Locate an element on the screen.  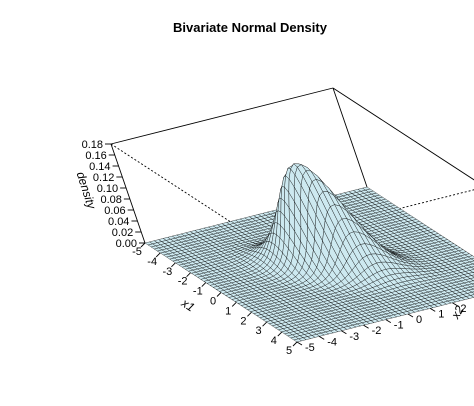
z-tick-label: 0.02 is located at coordinates (122, 233).